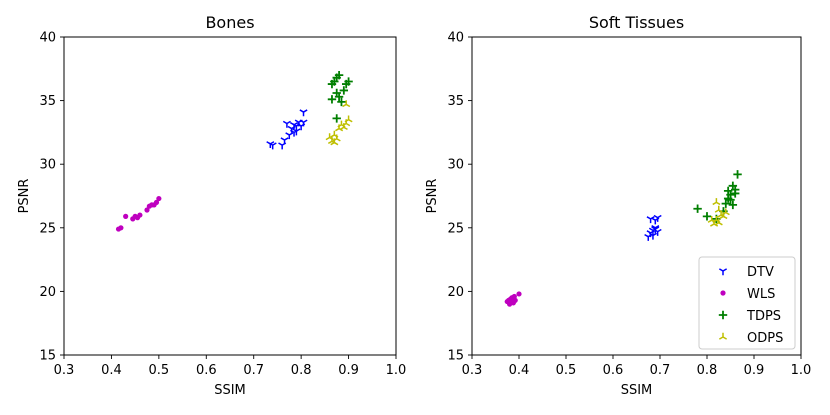 The width and height of the screenshot is (830, 415). What do you see at coordinates (760, 272) in the screenshot?
I see `legend-label: DTV` at bounding box center [760, 272].